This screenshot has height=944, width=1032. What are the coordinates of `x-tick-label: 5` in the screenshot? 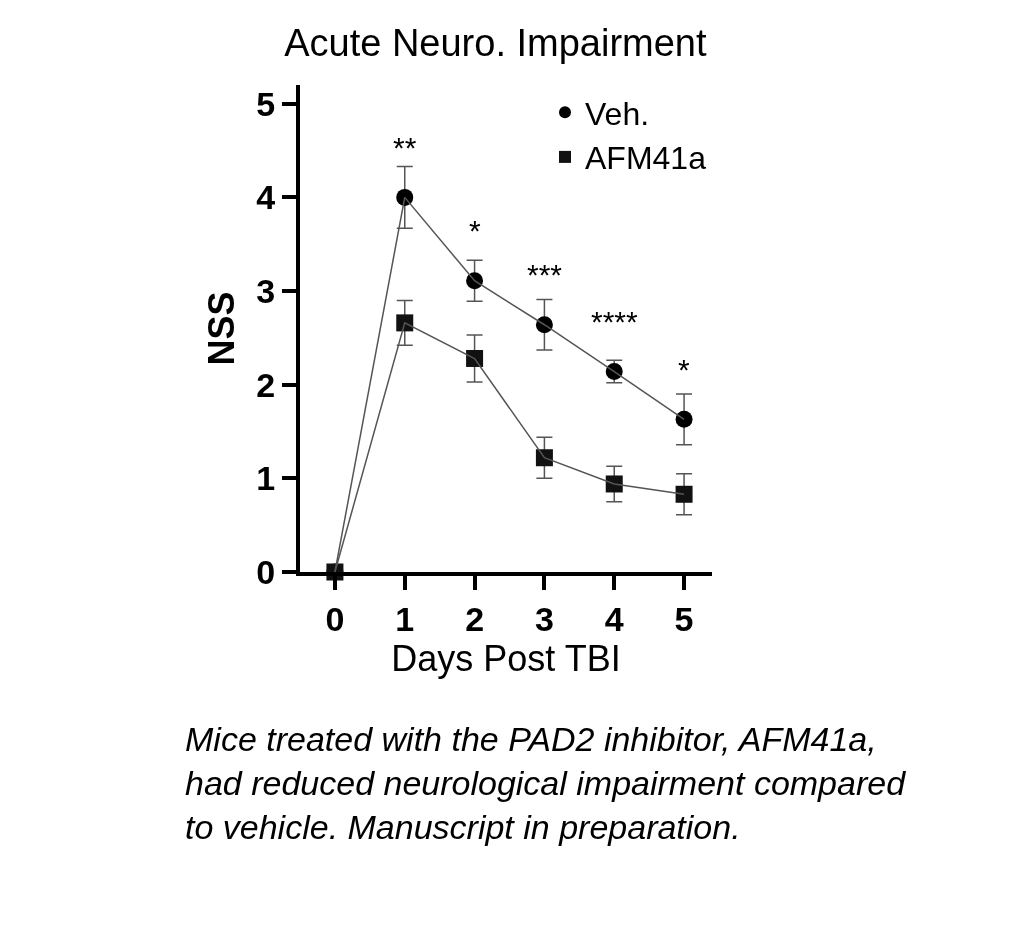 It's located at (684, 618).